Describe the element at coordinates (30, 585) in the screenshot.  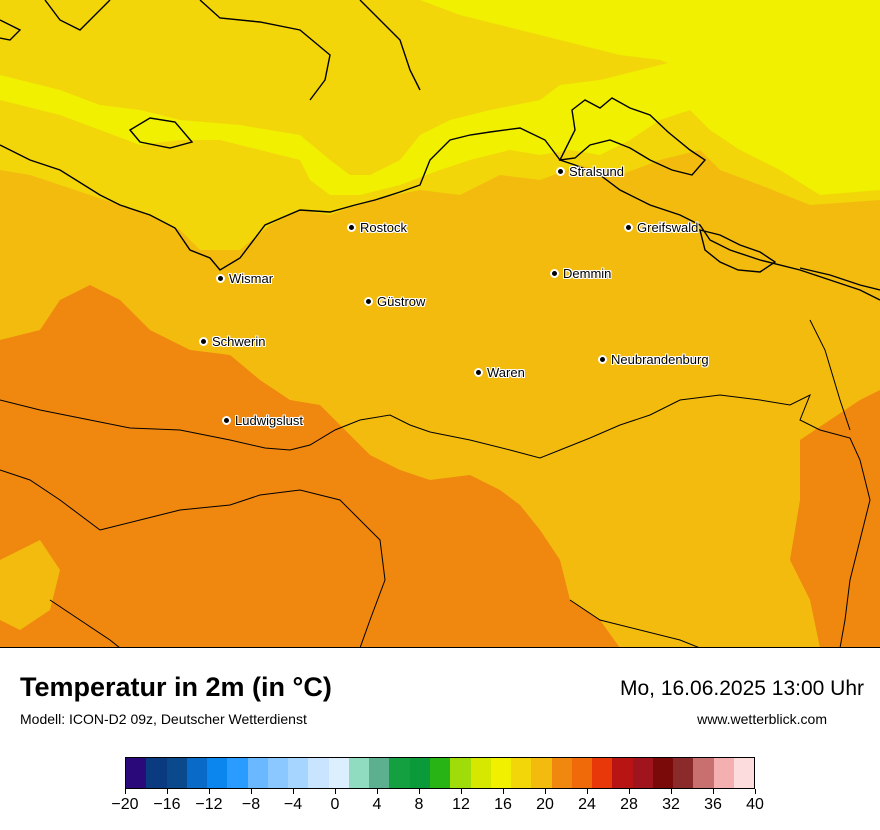
I see `temperature-field-20-south` at that location.